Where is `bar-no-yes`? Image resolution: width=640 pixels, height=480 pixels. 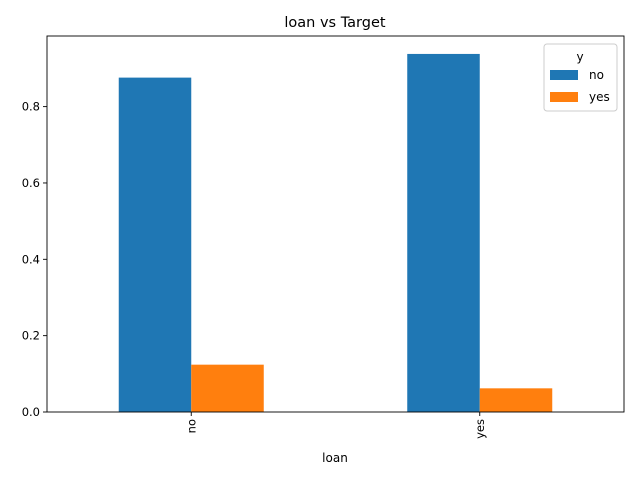
bar-no-yes is located at coordinates (227, 388).